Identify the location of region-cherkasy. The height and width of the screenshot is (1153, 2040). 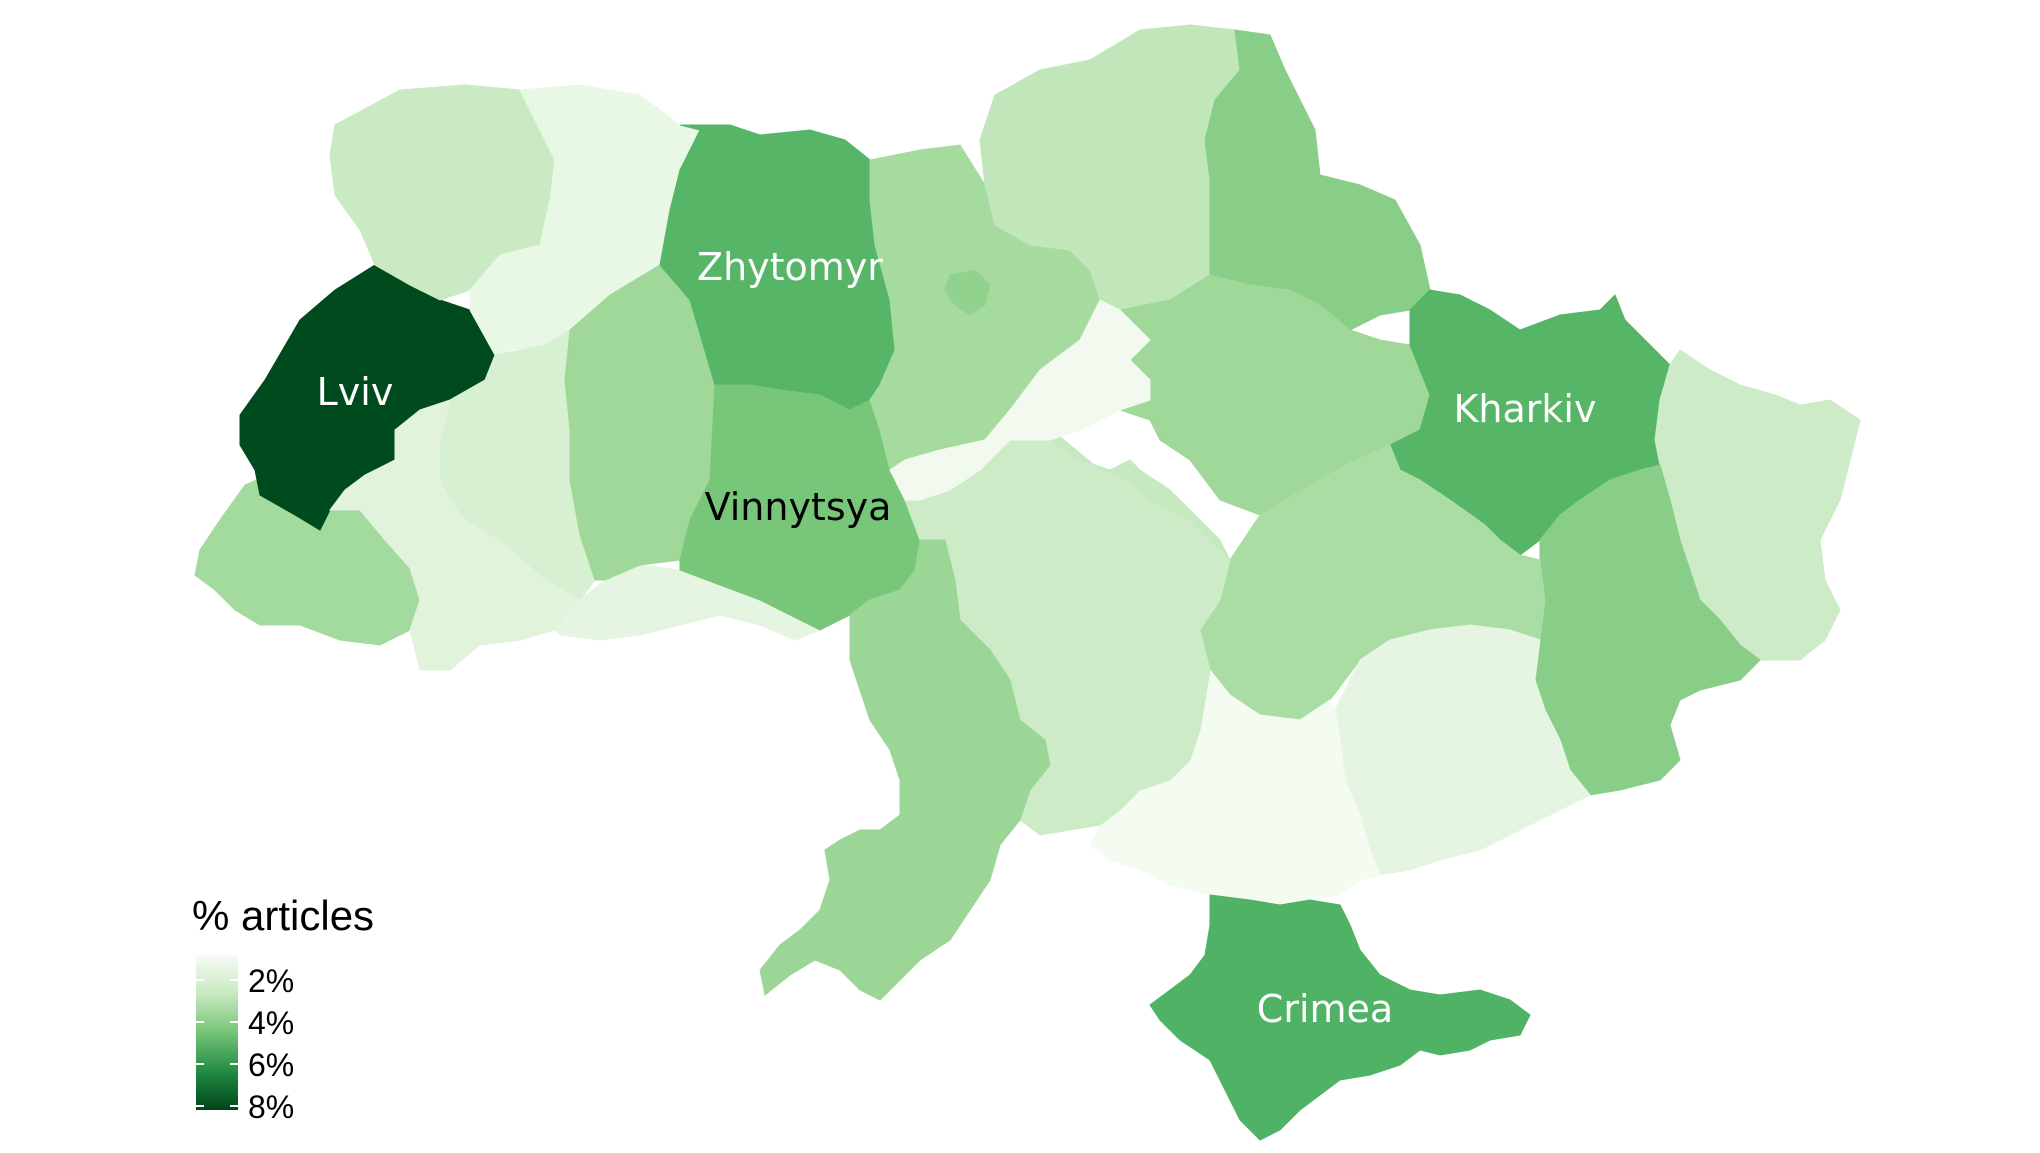
(1020, 400).